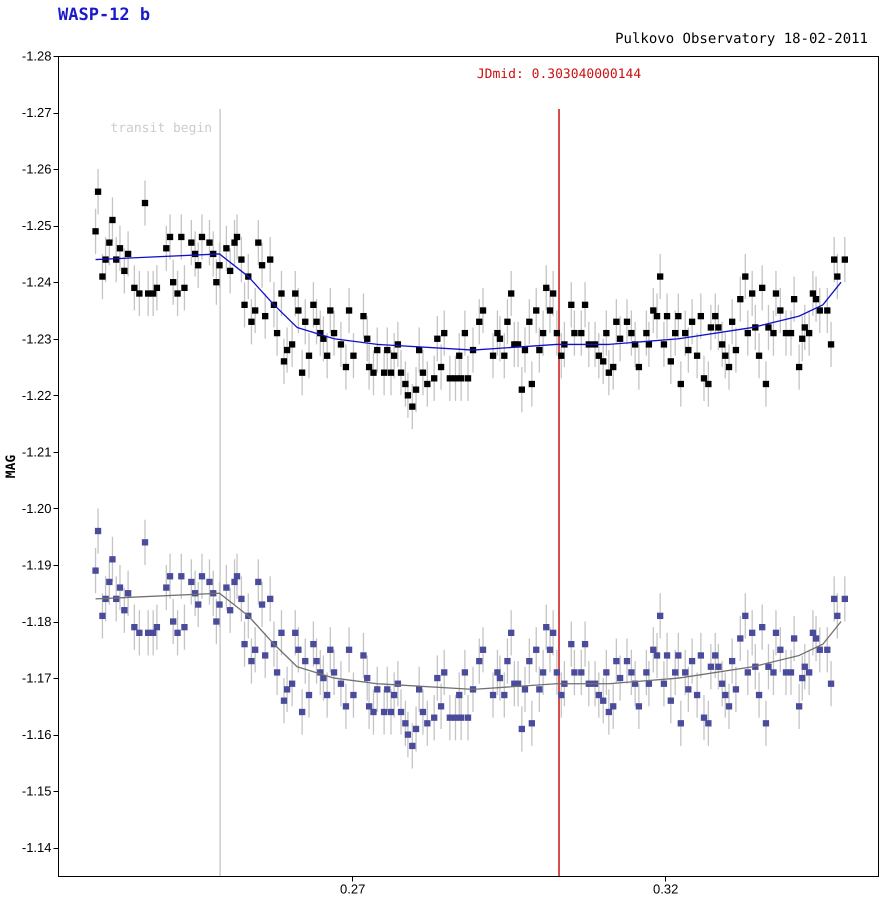 The width and height of the screenshot is (893, 911). I want to click on chart-title: WASP-12 b, so click(104, 15).